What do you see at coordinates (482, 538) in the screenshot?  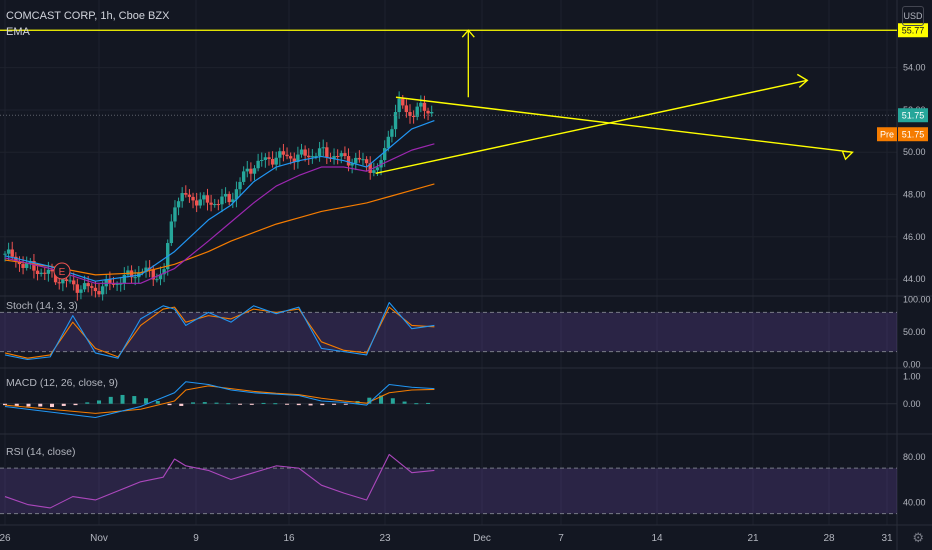 I see `x-tick-5: Dec` at bounding box center [482, 538].